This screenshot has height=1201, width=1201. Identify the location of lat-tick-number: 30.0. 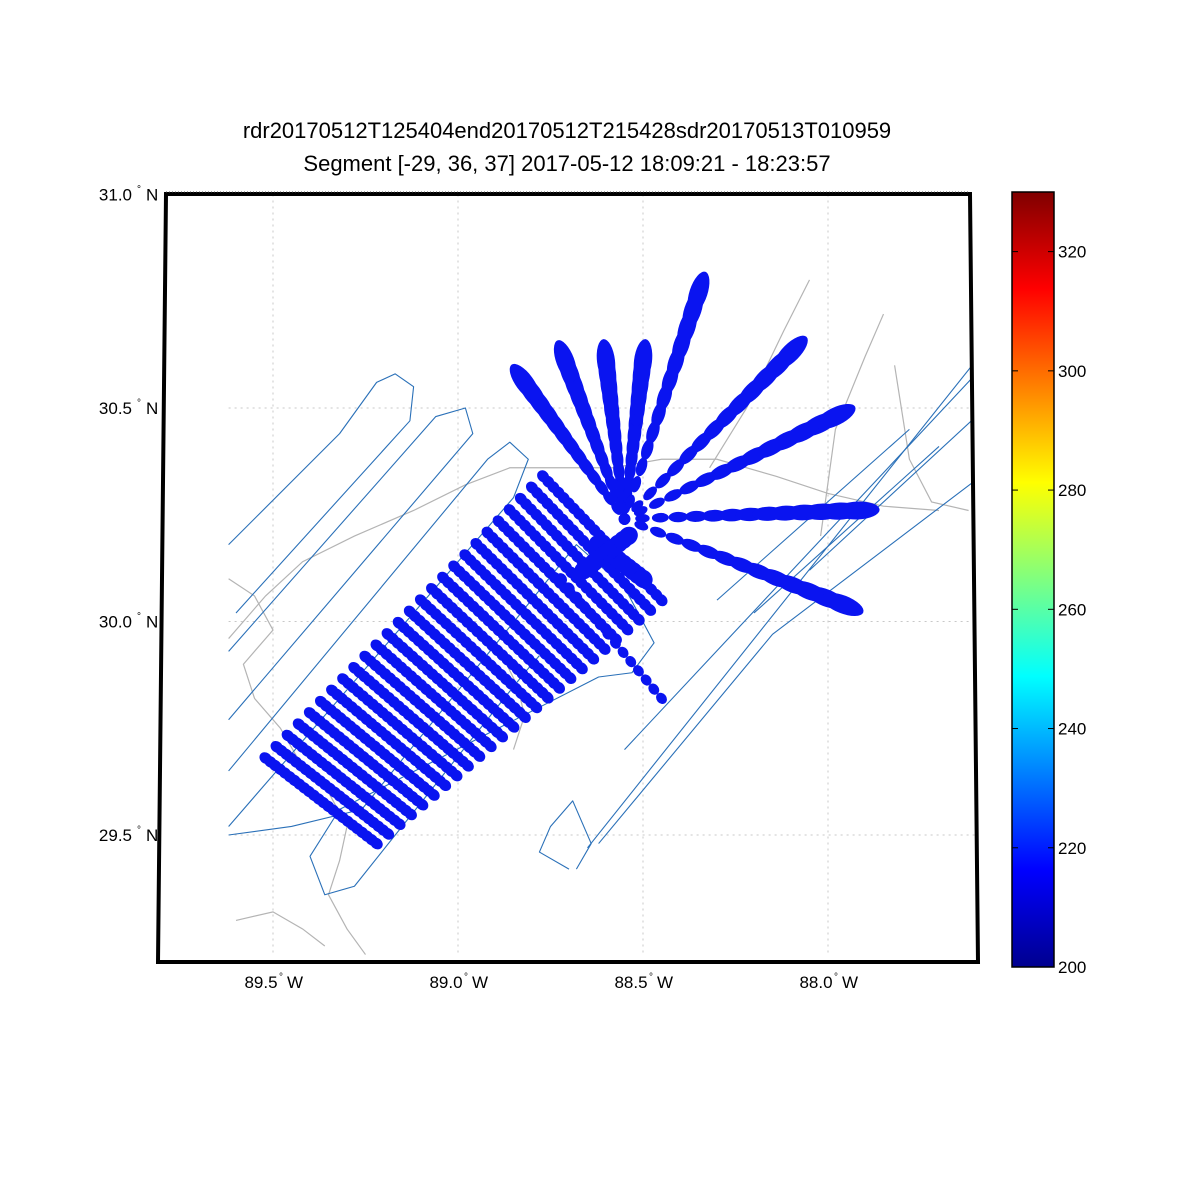
(115, 622).